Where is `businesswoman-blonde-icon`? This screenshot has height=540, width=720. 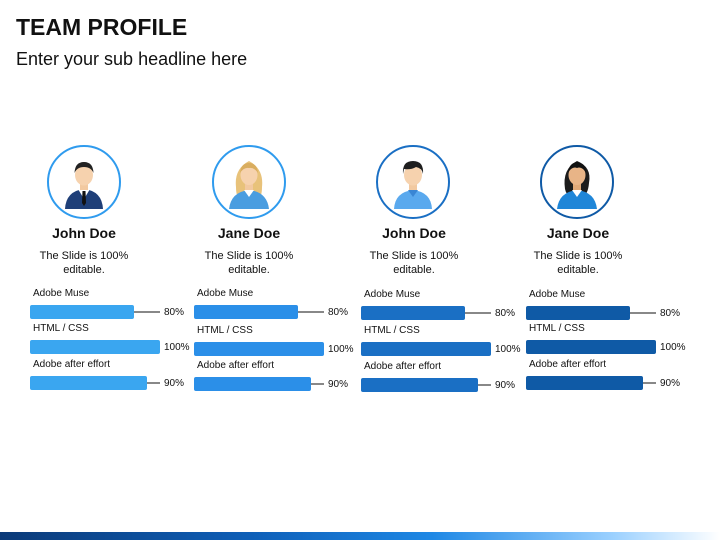
businesswoman-blonde-icon is located at coordinates (249, 182).